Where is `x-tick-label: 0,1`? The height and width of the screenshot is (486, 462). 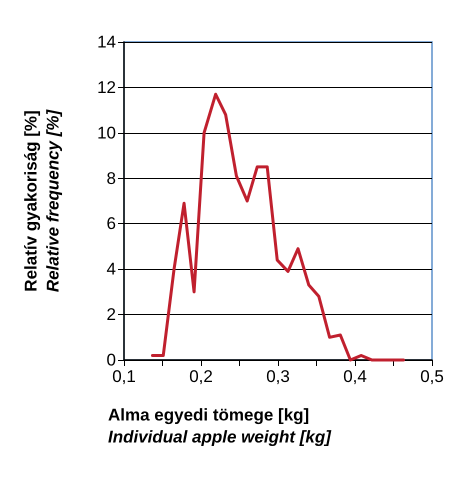 x-tick-label: 0,1 is located at coordinates (124, 376).